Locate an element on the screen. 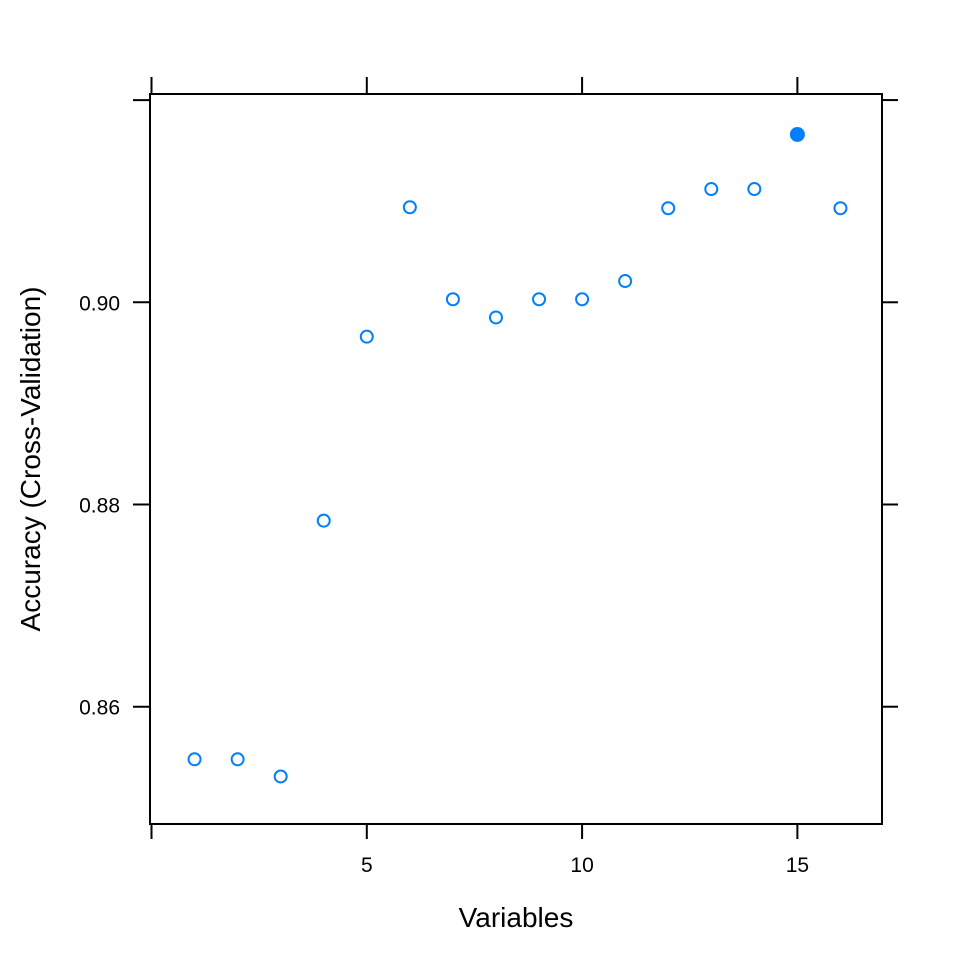 This screenshot has height=960, width=960. y-tick-label: 0.90 is located at coordinates (99, 303).